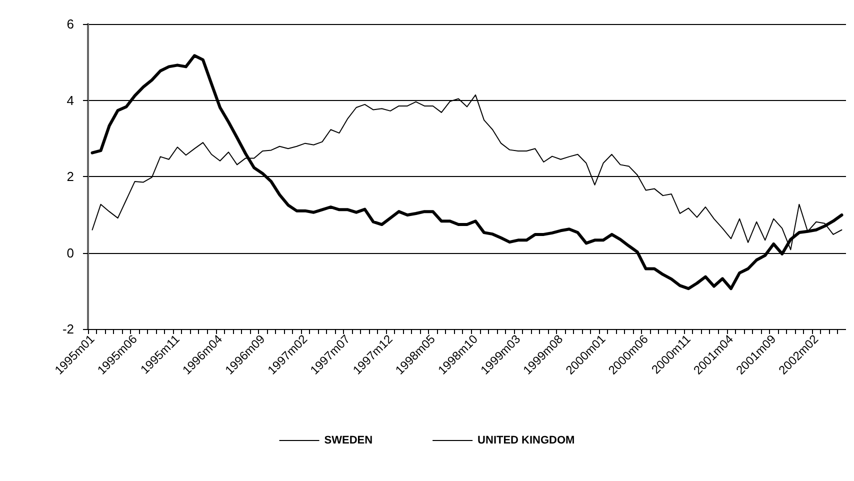 This screenshot has width=854, height=481. I want to click on y-tick-label: 2, so click(70, 176).